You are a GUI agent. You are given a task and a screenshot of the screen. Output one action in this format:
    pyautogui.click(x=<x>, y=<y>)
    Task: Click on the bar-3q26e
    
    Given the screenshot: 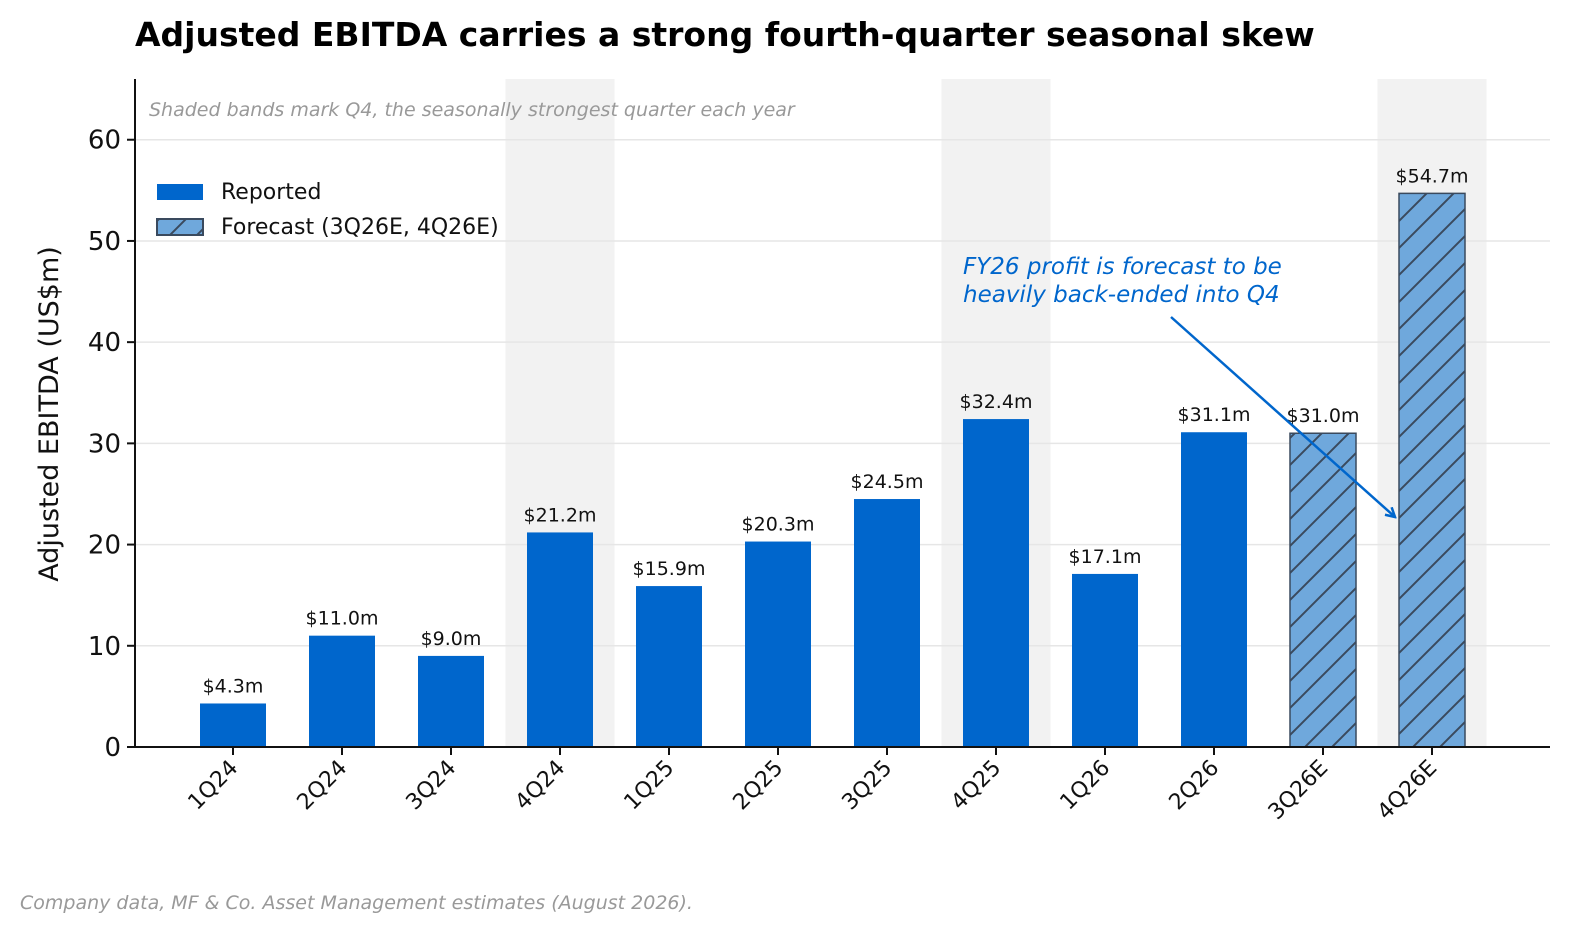 What is the action you would take?
    pyautogui.click(x=1323, y=590)
    